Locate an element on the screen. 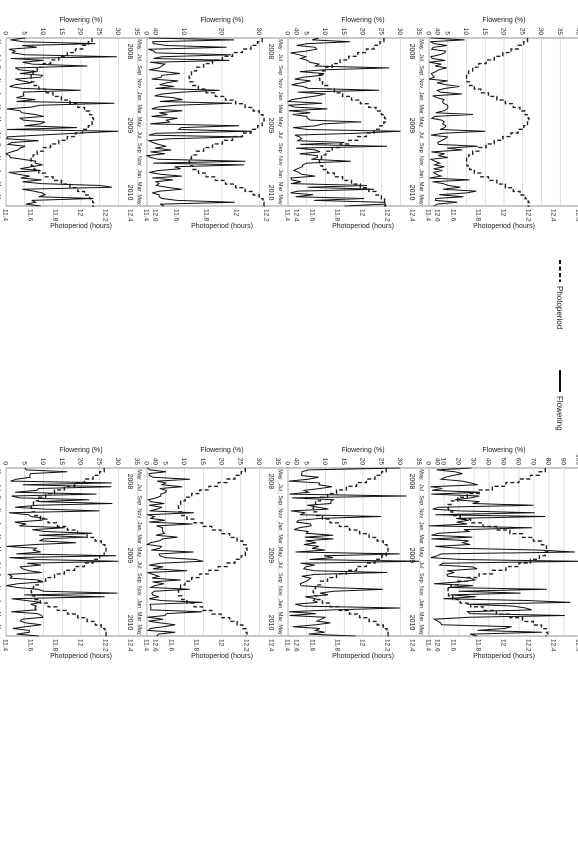 This screenshot has width=578, height=858. y-tick-label: 10 is located at coordinates (183, 32).